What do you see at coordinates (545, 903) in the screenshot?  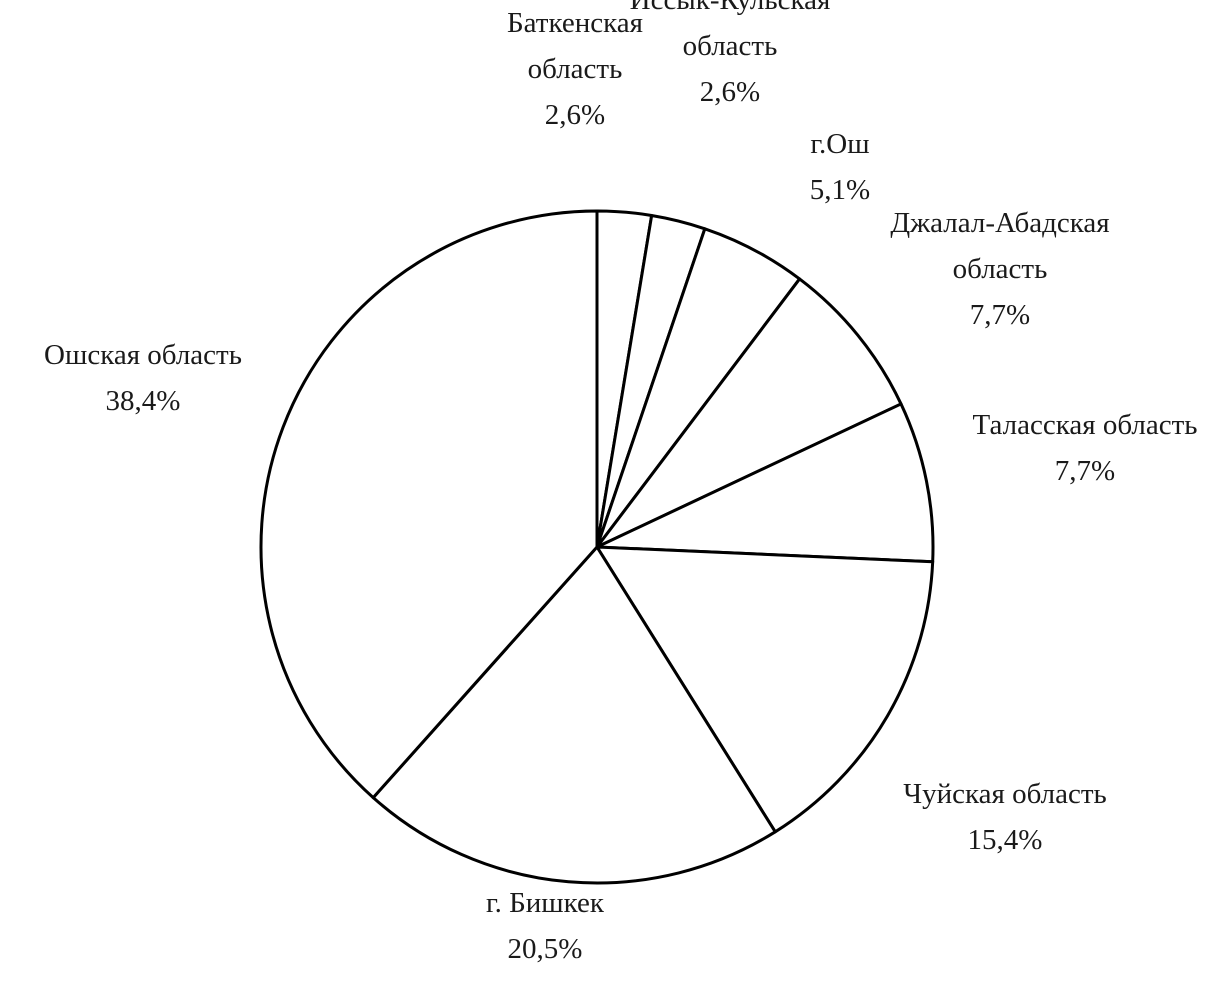 I see `slice-label-line: г. Бишкек` at bounding box center [545, 903].